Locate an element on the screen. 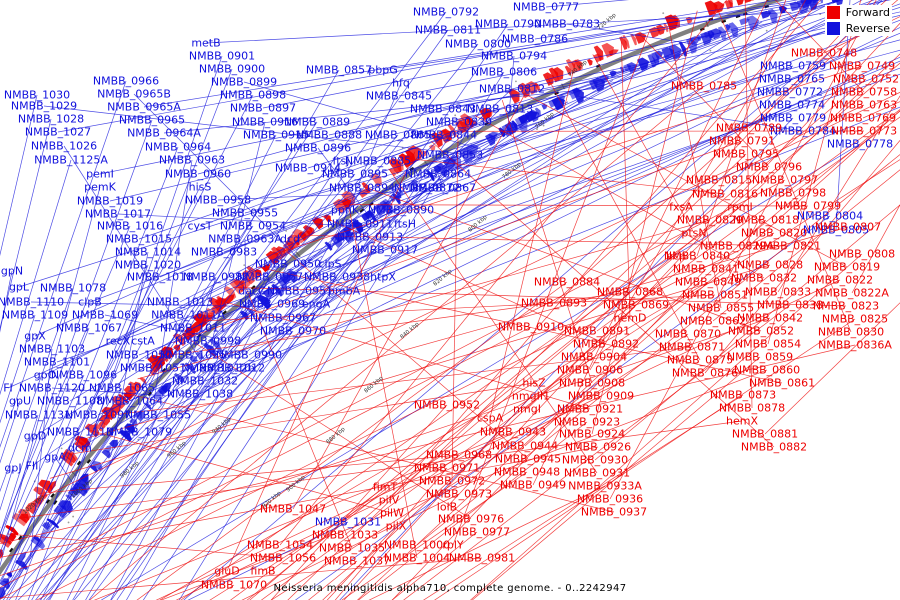 The width and height of the screenshot is (900, 600). gene-label: NMBB_0853 is located at coordinates (450, 155).